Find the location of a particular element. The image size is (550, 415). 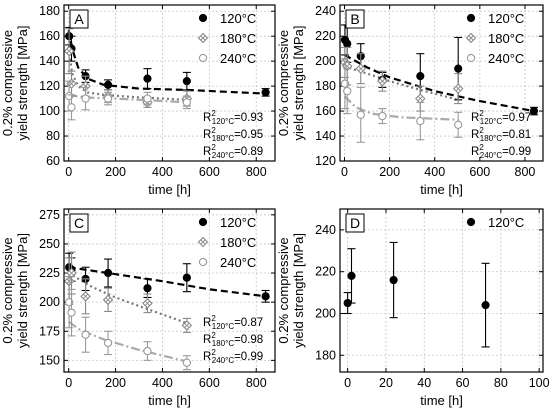

x-tick-label: 20 is located at coordinates (386, 383).